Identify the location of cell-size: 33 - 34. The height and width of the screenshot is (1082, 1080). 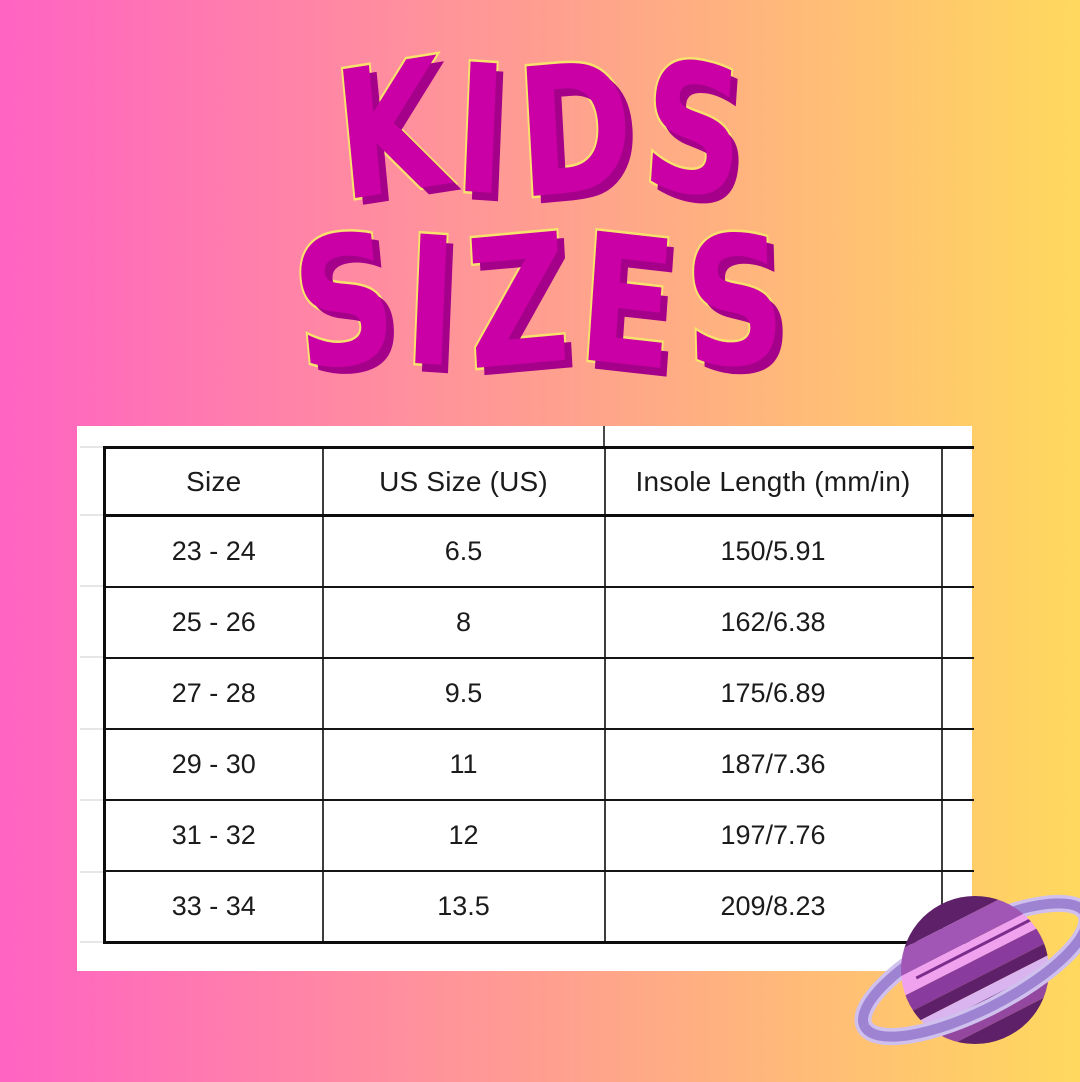
(214, 907).